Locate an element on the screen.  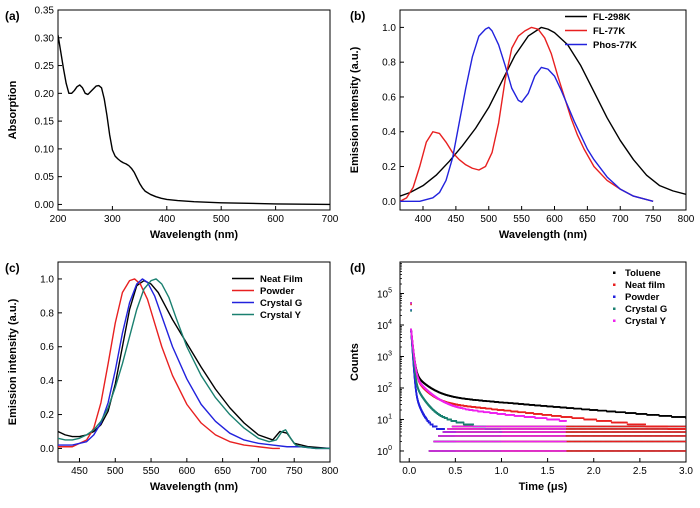
x-tick-label: 800 is located at coordinates (686, 219).